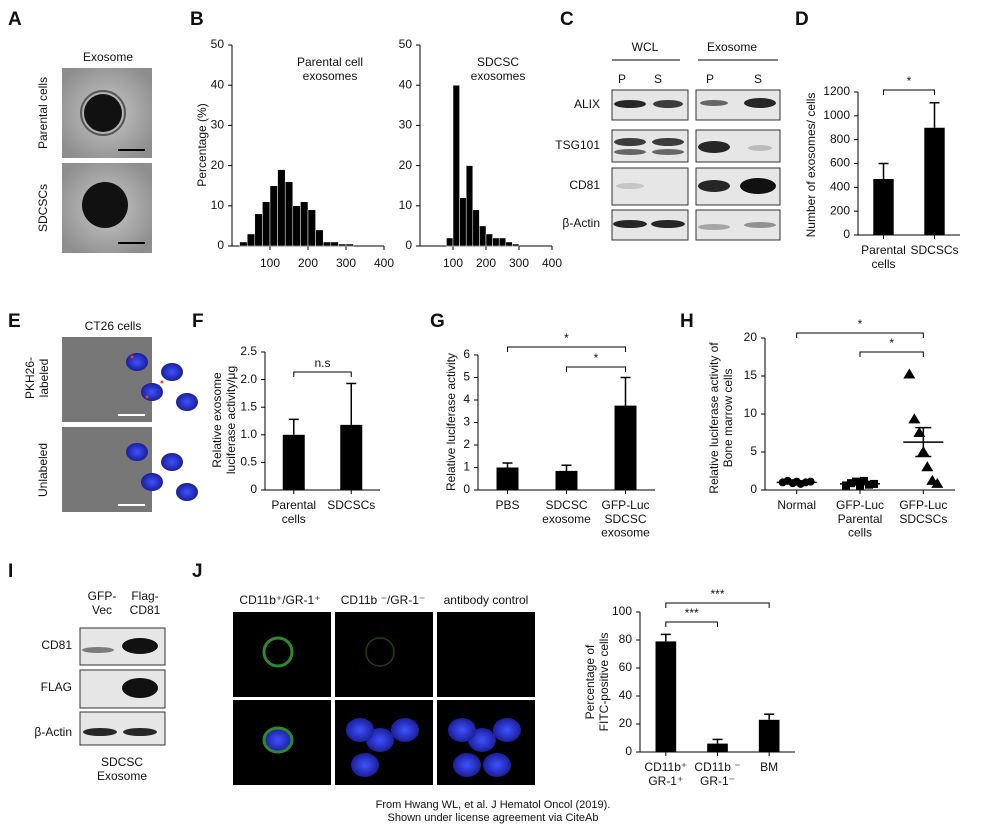 The image size is (987, 829). Describe the element at coordinates (883, 257) in the screenshot. I see `x-tick-label: Parental cells` at that location.